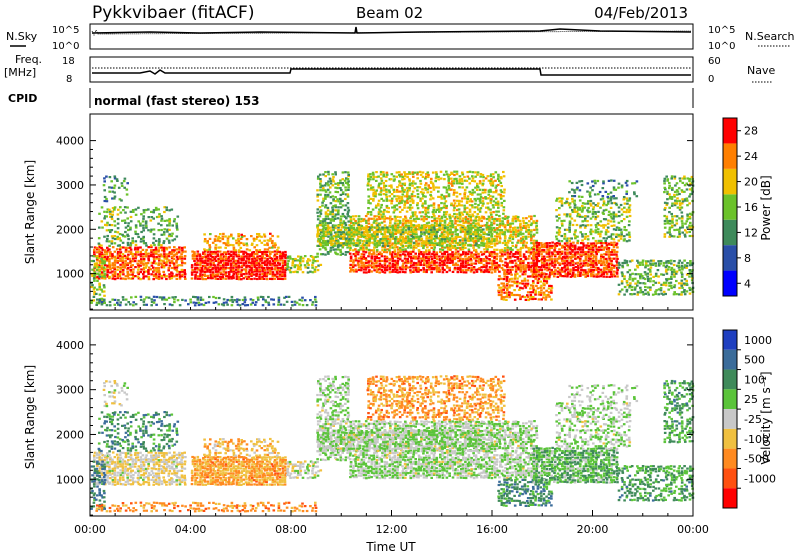 The image size is (800, 554). What do you see at coordinates (714, 61) in the screenshot?
I see `nave-tick-top: 60` at bounding box center [714, 61].